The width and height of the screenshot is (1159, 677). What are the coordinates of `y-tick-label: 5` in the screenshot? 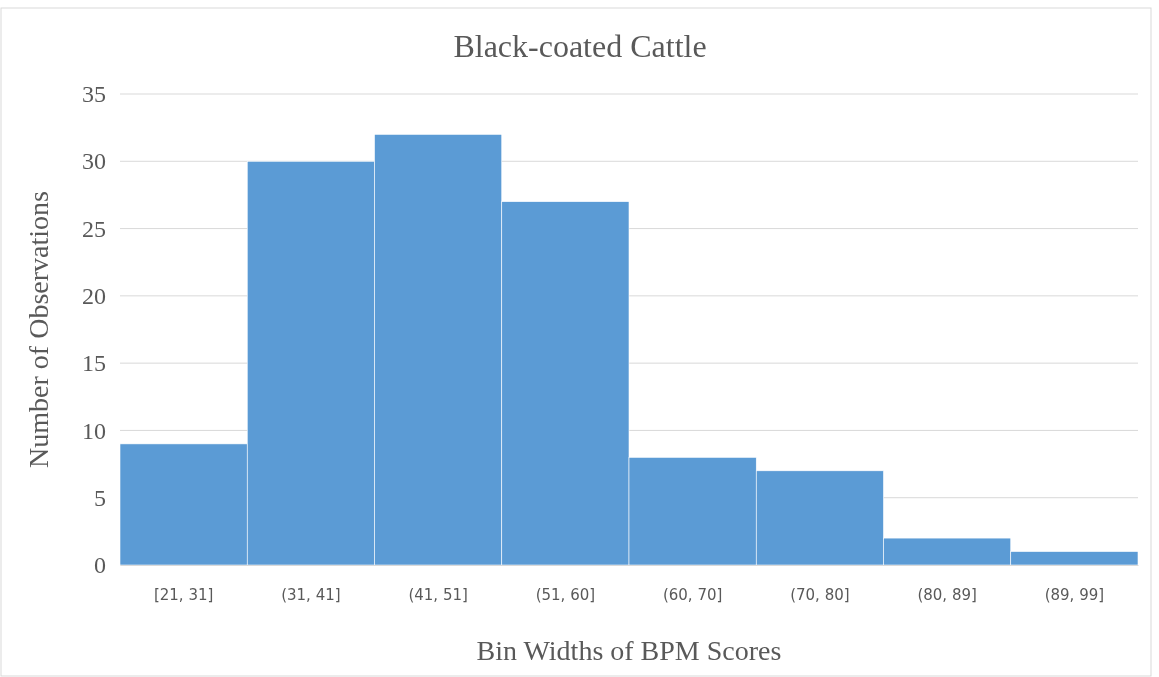 It's located at (100, 497).